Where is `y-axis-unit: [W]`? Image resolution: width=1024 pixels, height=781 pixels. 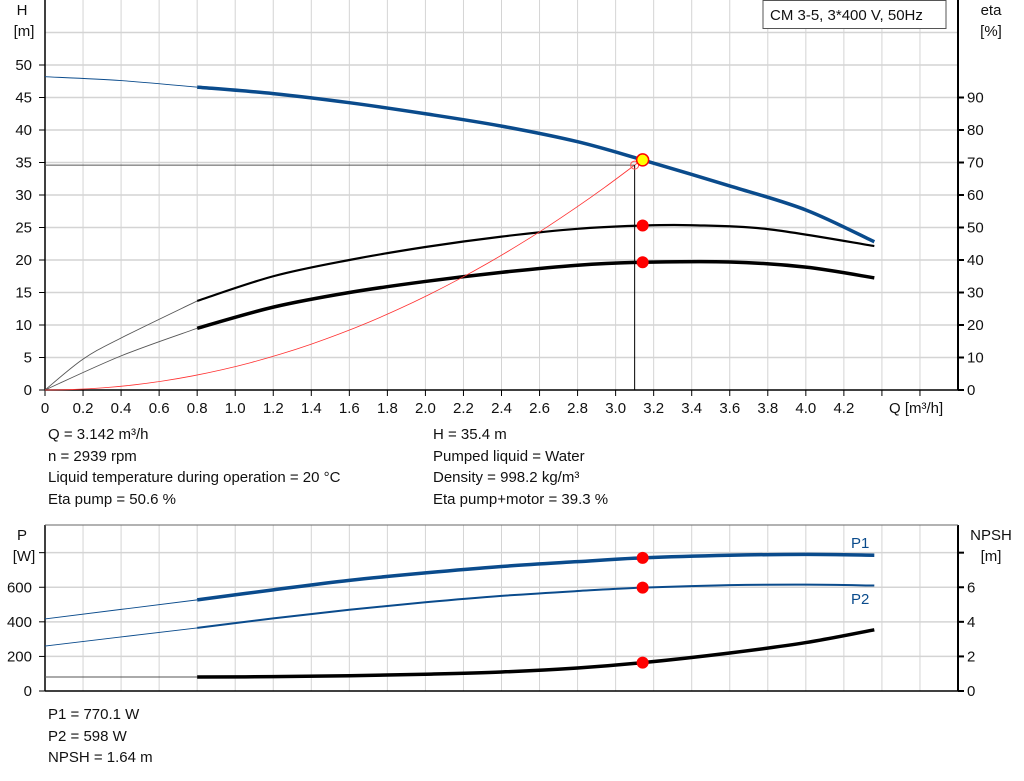 y-axis-unit: [W] is located at coordinates (24, 556).